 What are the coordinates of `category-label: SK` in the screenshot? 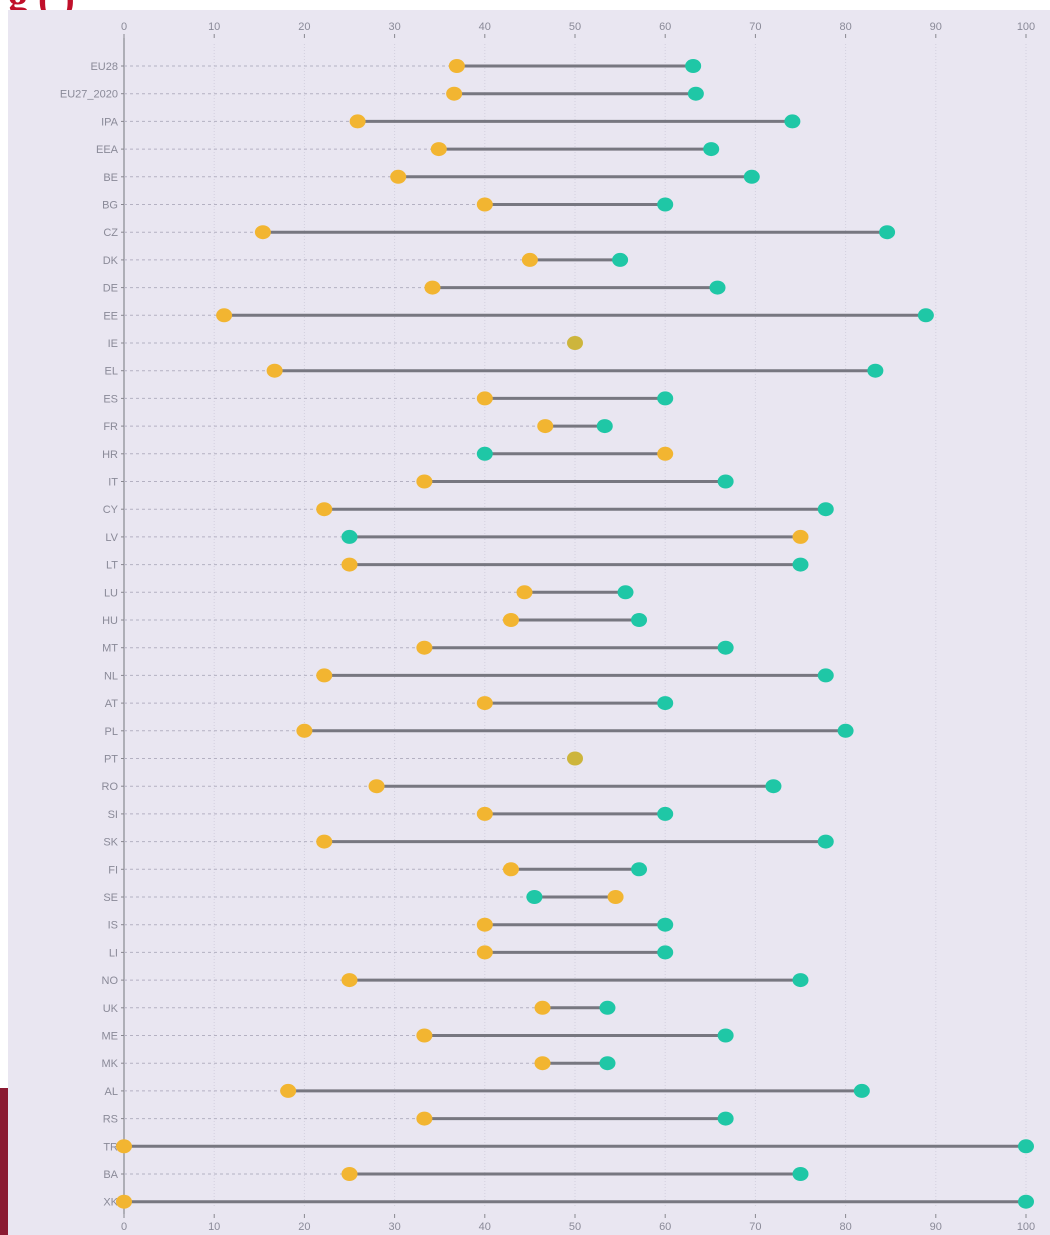 It's located at (110, 843).